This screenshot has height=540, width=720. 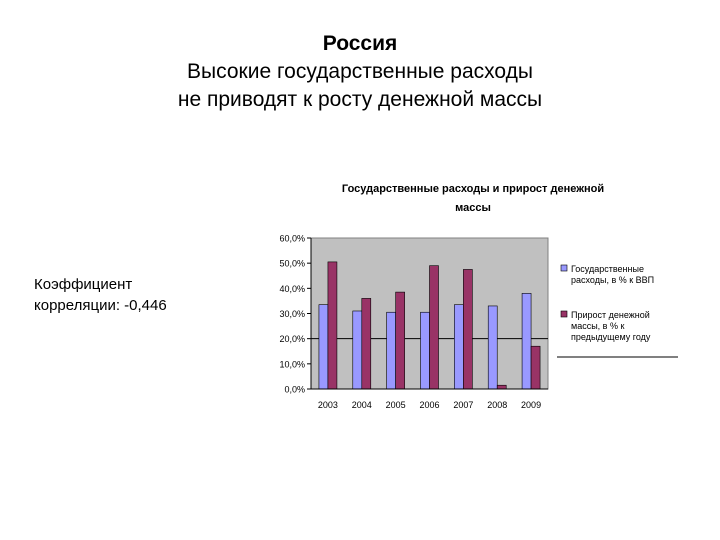 What do you see at coordinates (360, 99) in the screenshot?
I see `slide-title-line-3: не приводят к росту денежной массы` at bounding box center [360, 99].